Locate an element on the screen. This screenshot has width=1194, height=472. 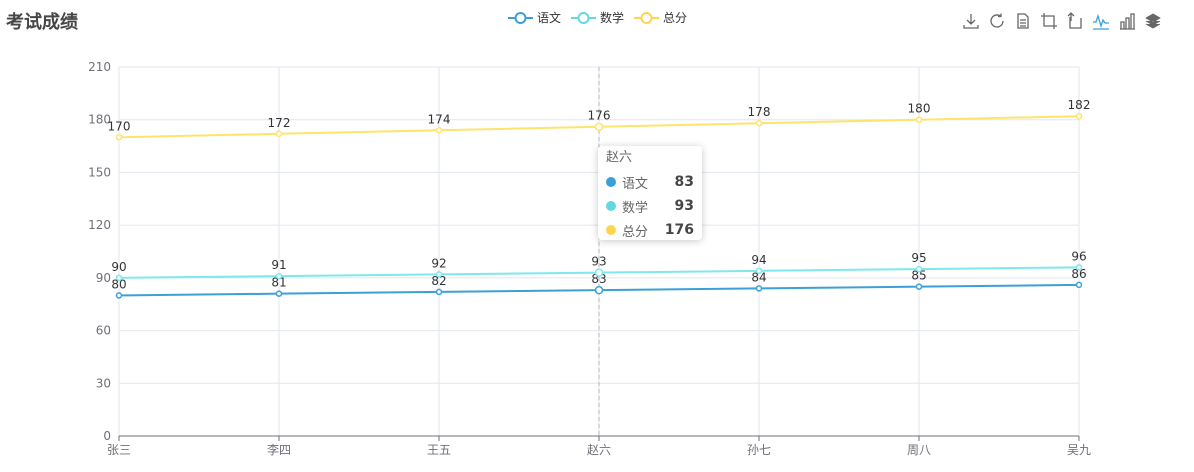
data-label: 80 is located at coordinates (118, 284).